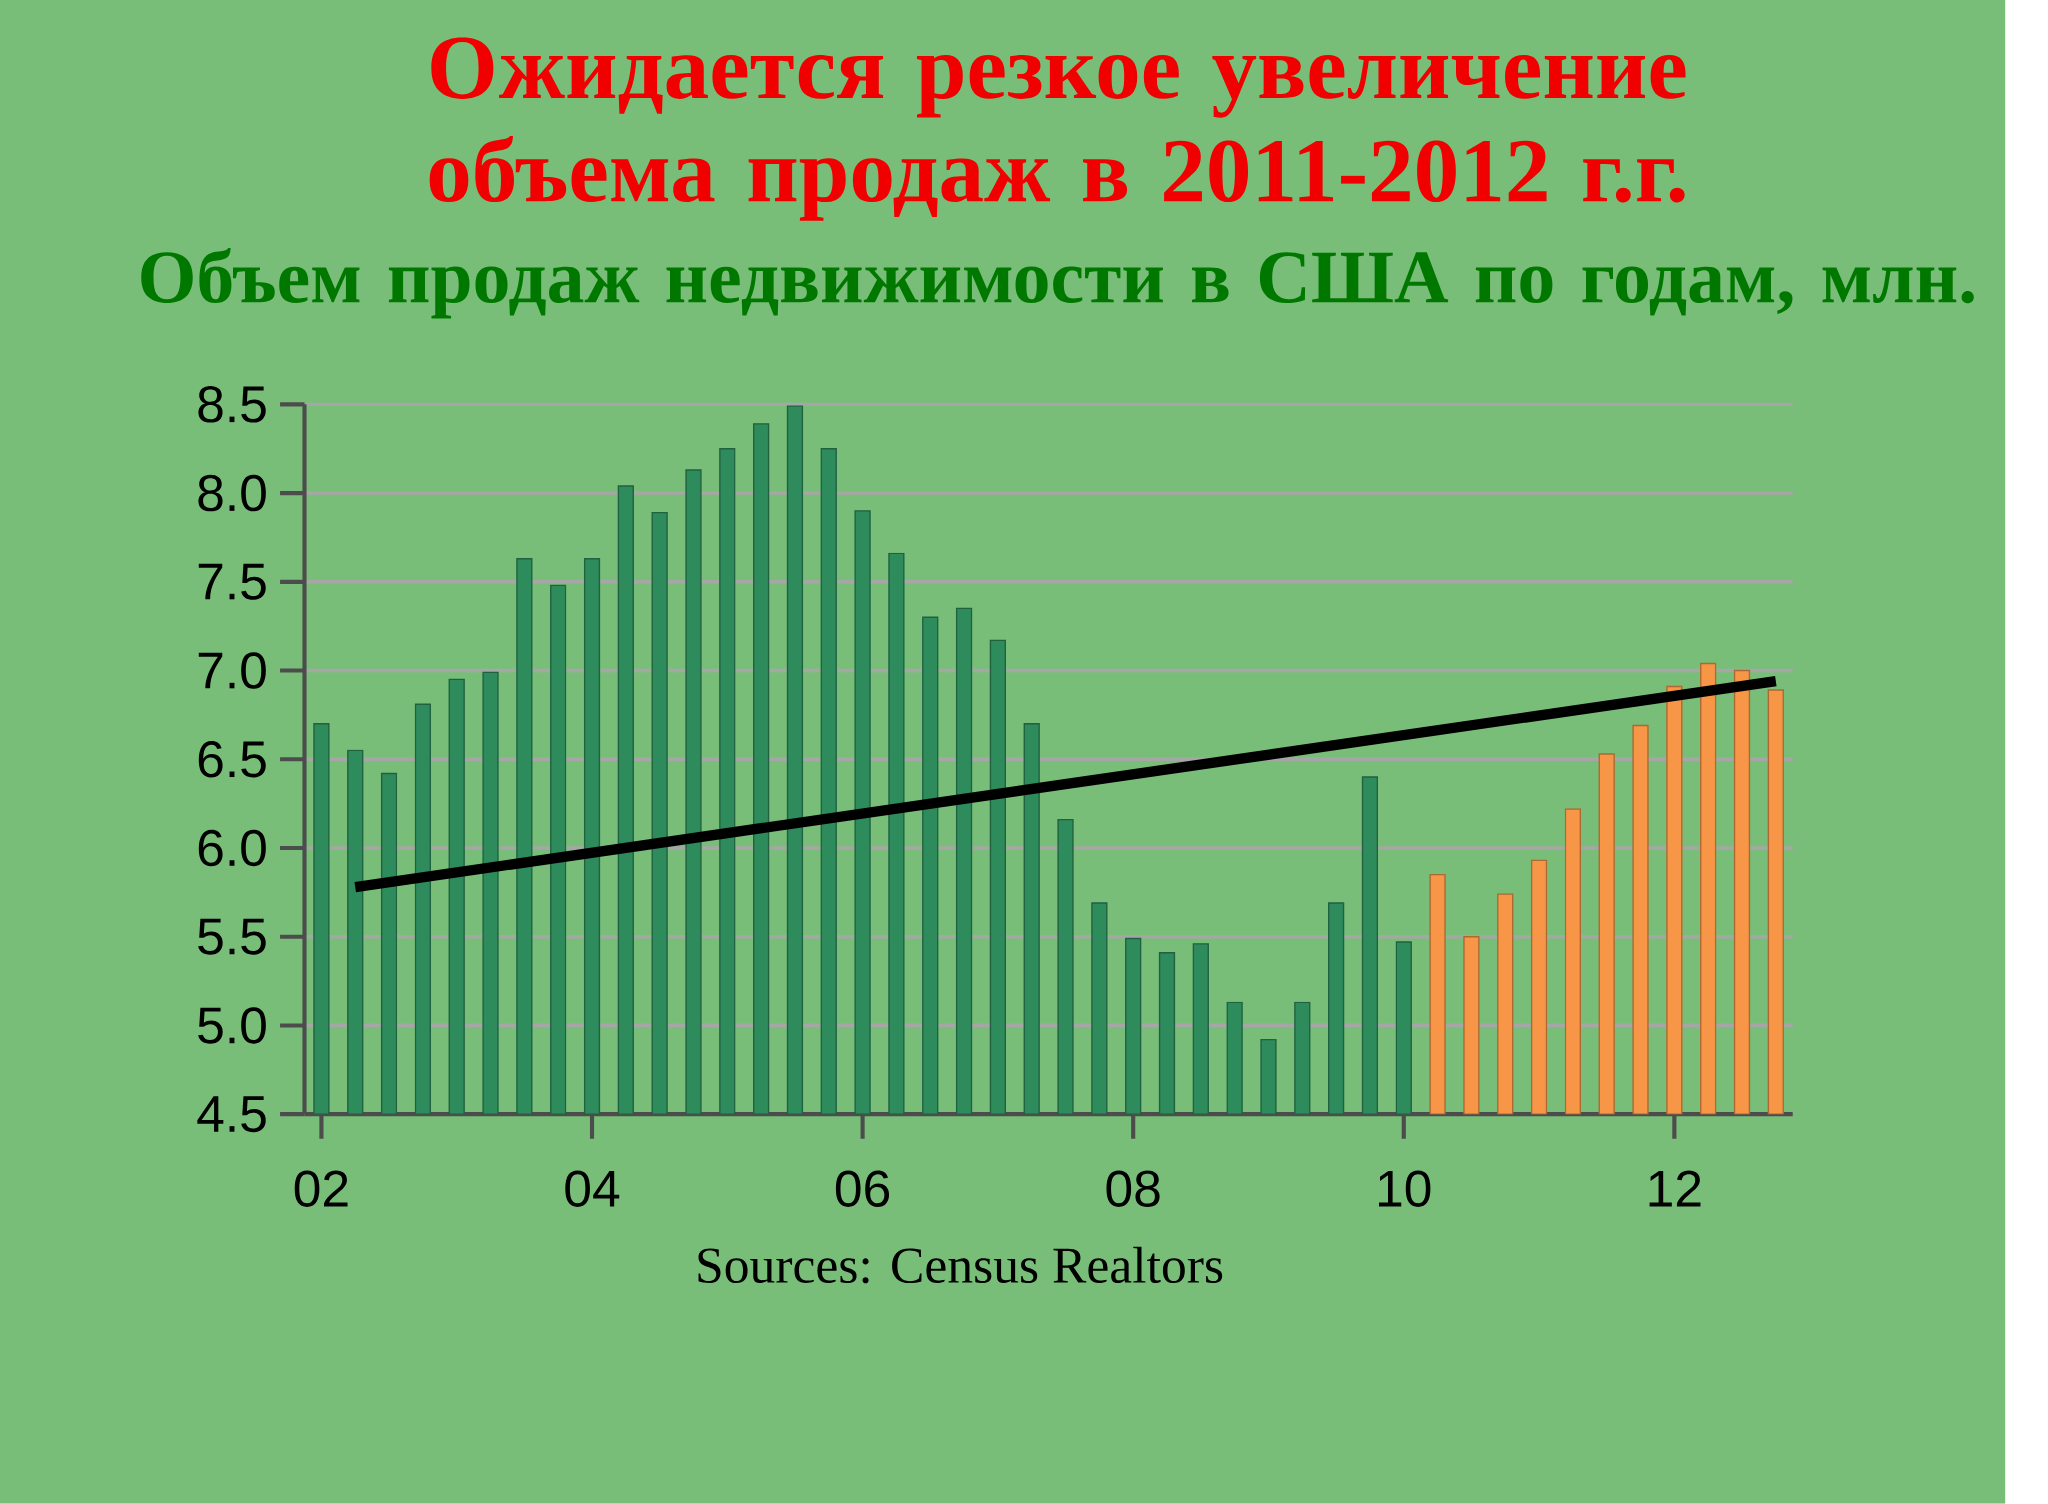  What do you see at coordinates (1405, 1188) in the screenshot?
I see `x-tick-label: 10` at bounding box center [1405, 1188].